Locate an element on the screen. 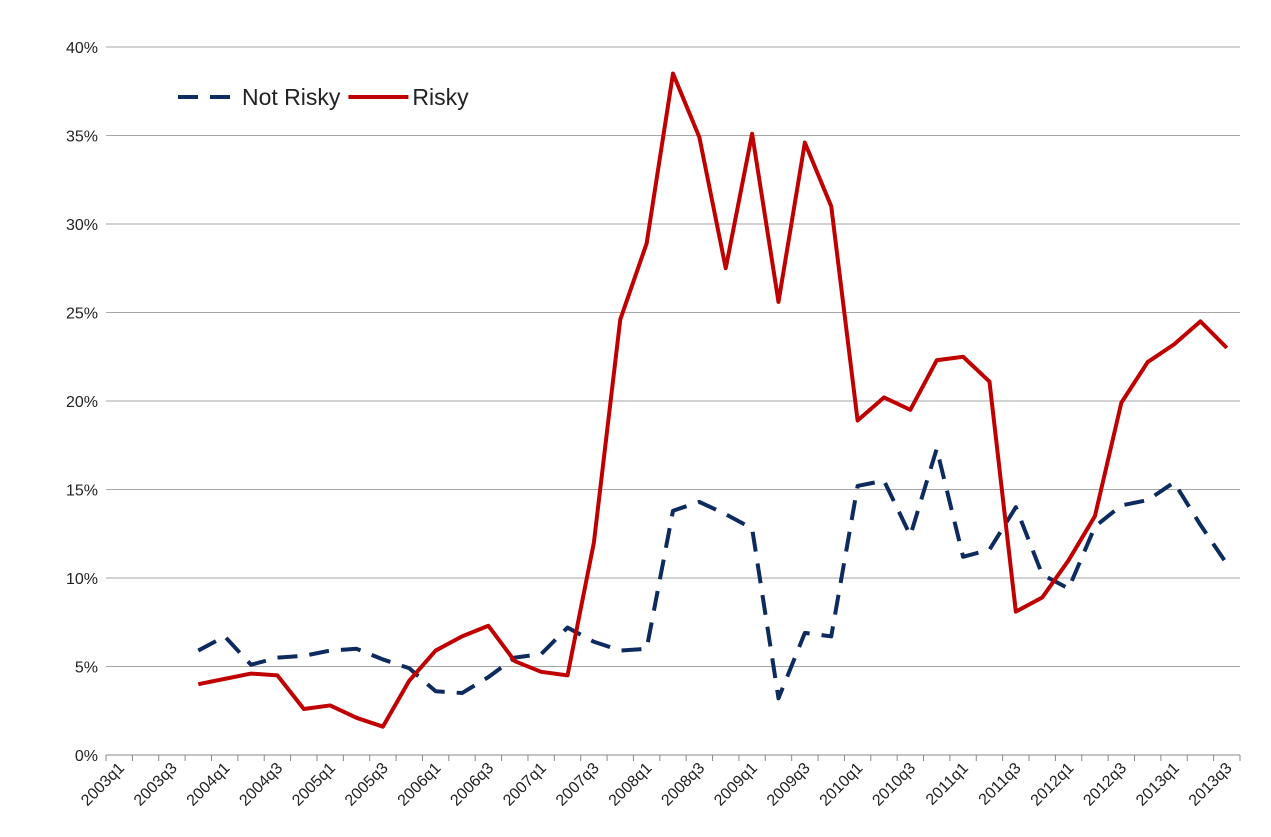 This screenshot has height=837, width=1271. x-tick-label: 2012q1 is located at coordinates (1053, 785).